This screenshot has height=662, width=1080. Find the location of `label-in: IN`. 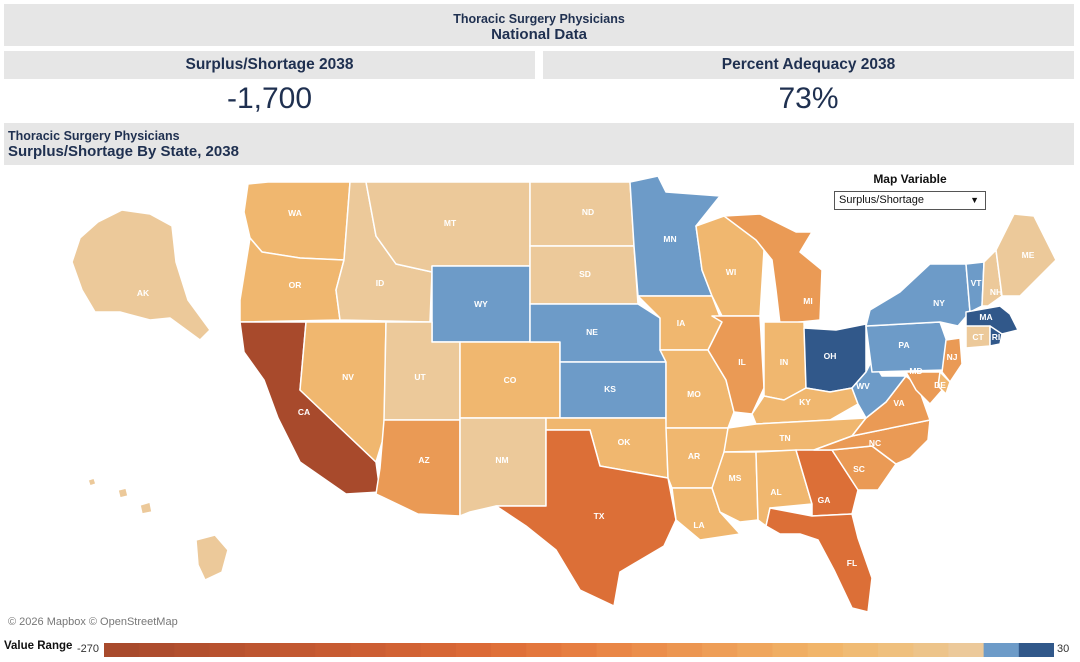

label-in: IN is located at coordinates (784, 362).